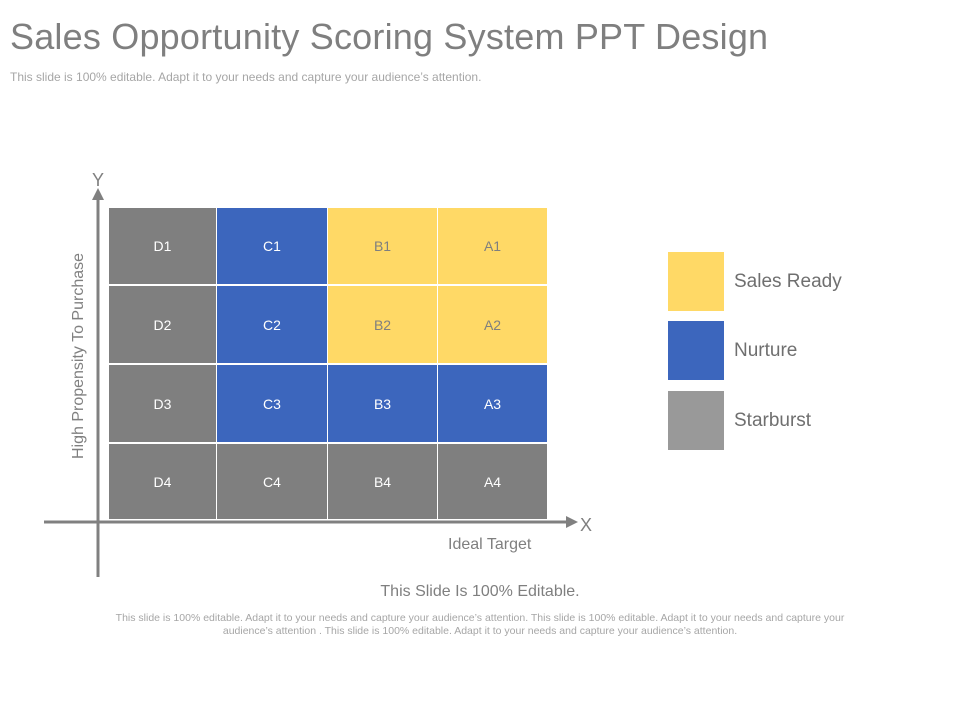 The image size is (960, 720). What do you see at coordinates (382, 324) in the screenshot?
I see `matrix-cell-b2: B2` at bounding box center [382, 324].